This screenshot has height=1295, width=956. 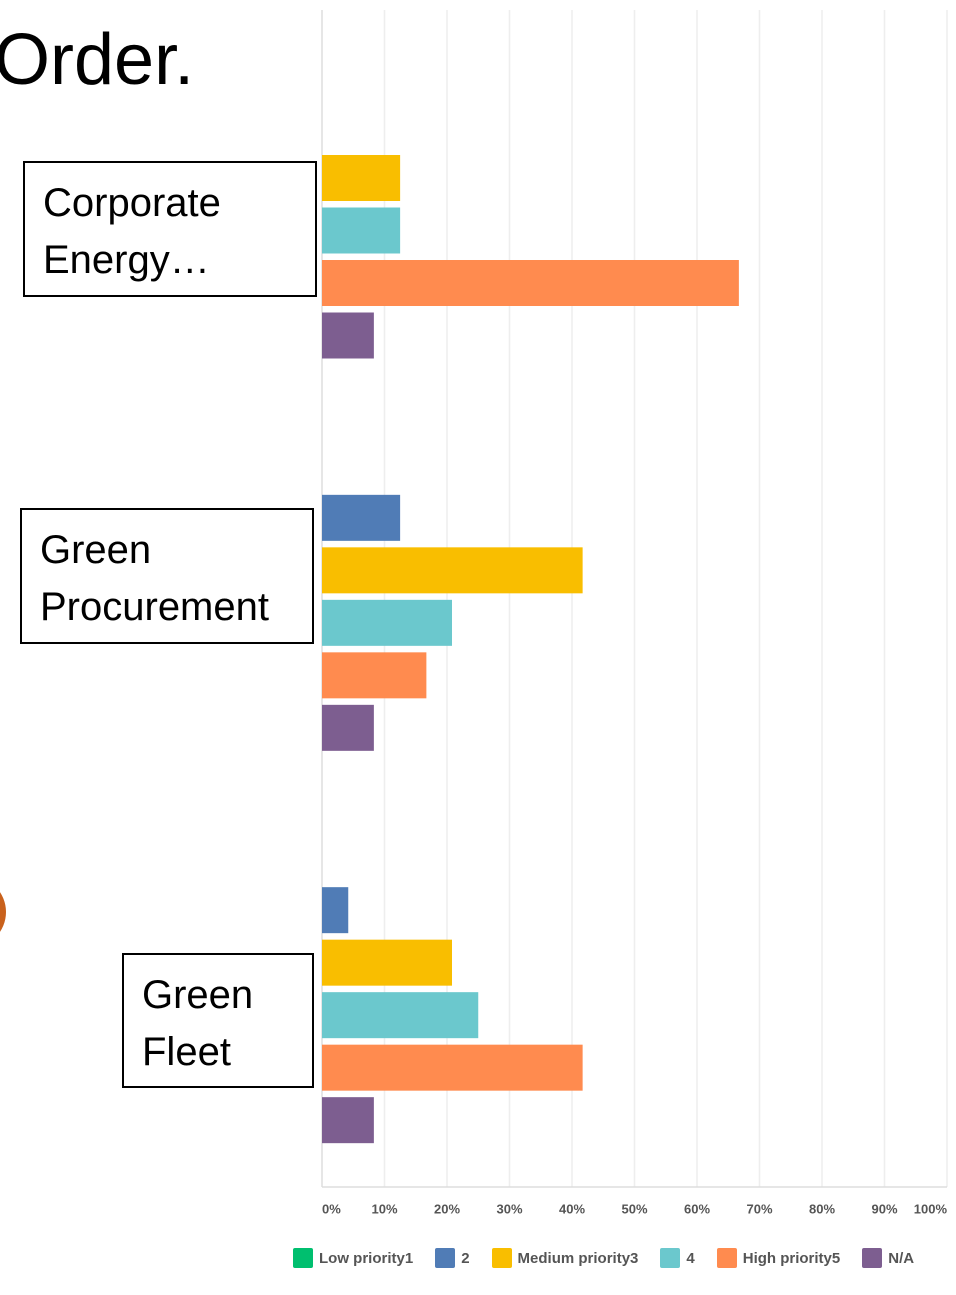 What do you see at coordinates (331, 1208) in the screenshot?
I see `x-tick-label: 0%` at bounding box center [331, 1208].